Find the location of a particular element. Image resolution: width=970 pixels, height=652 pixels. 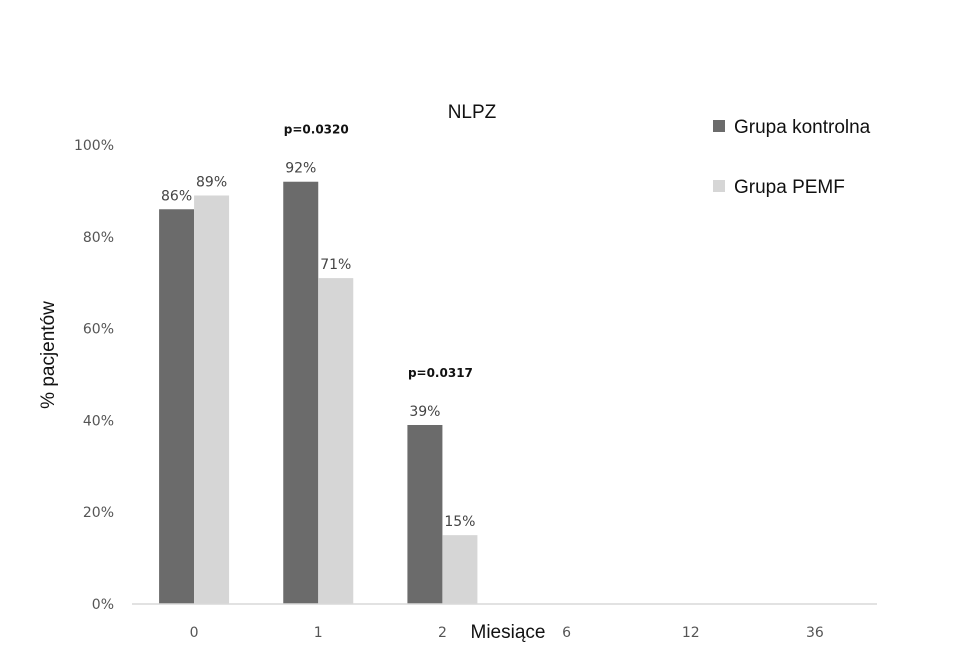

y-tick-label: 40% is located at coordinates (98, 421).